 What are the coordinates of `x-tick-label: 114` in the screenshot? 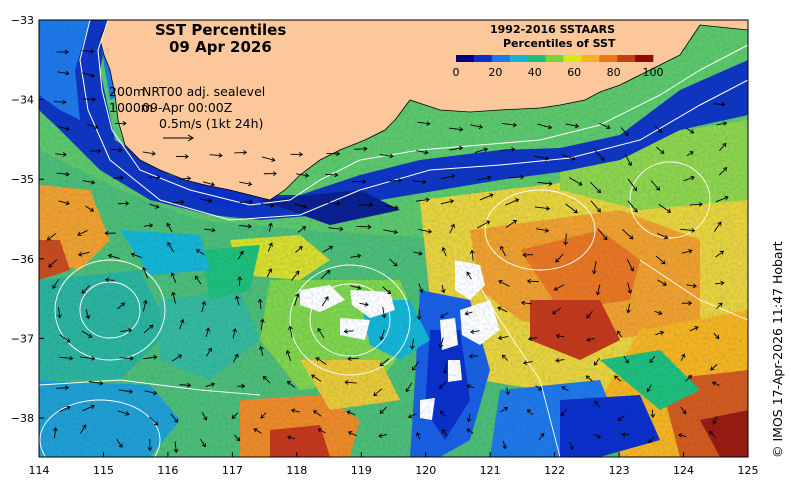 It's located at (39, 470).